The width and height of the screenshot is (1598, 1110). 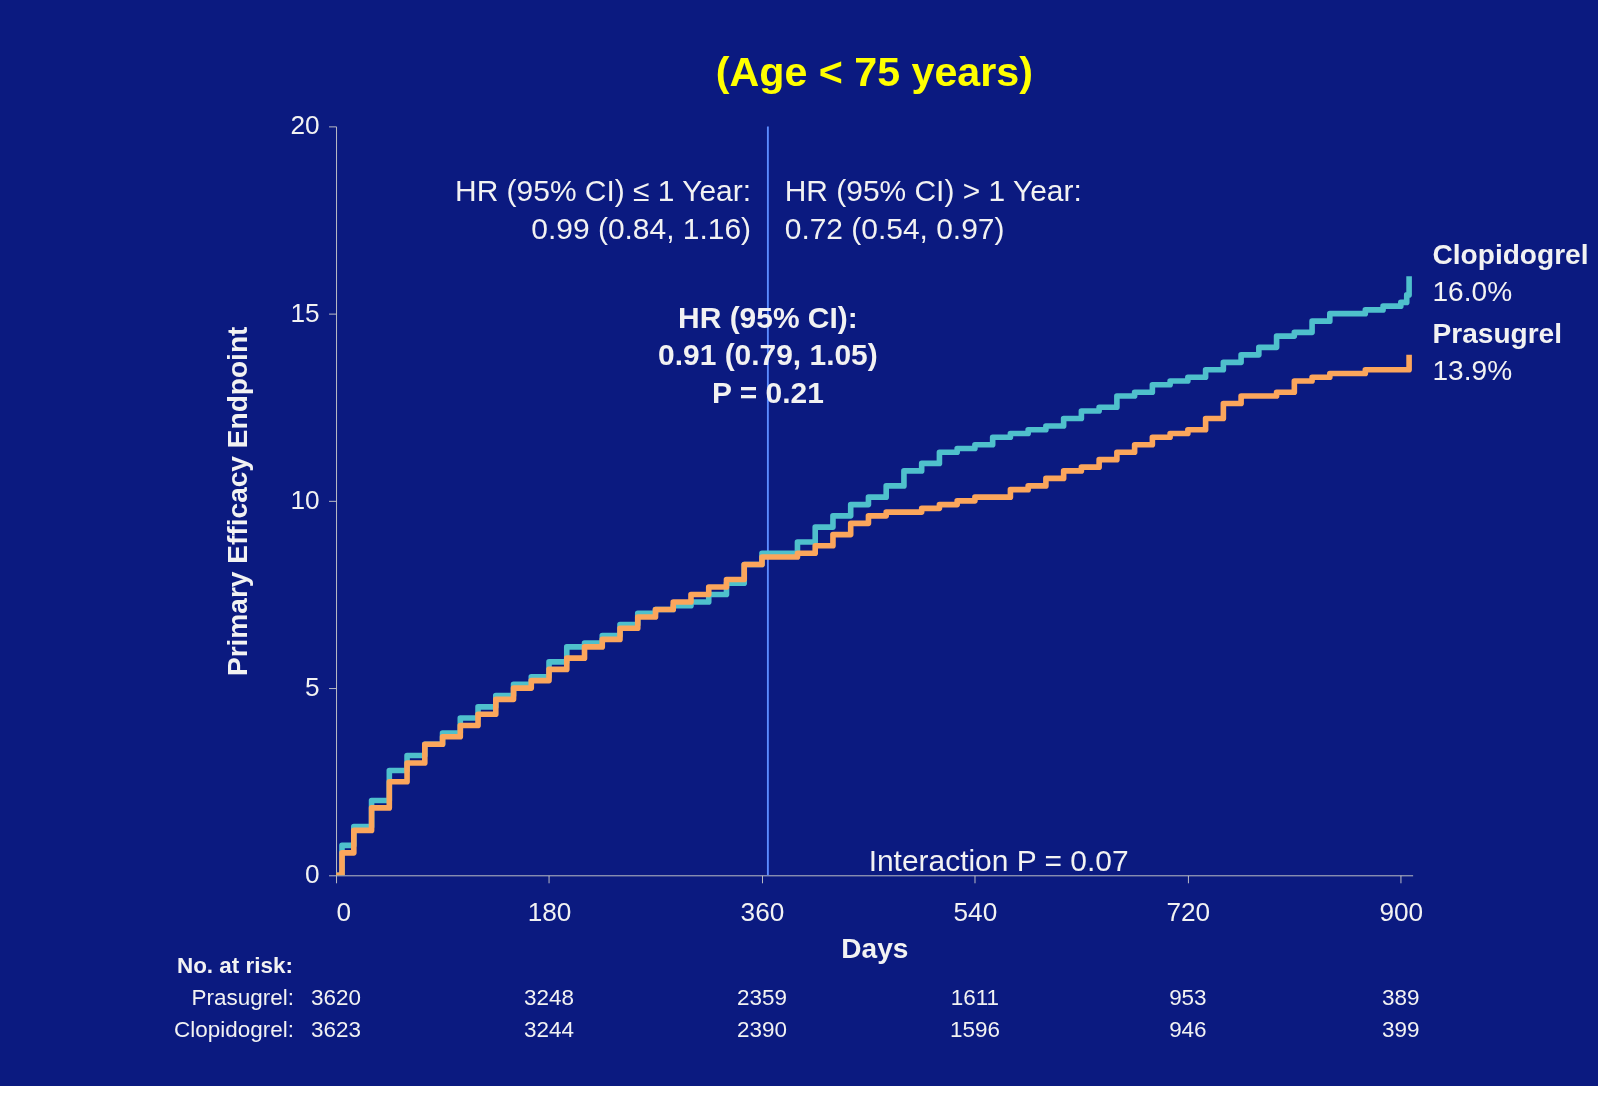 What do you see at coordinates (1401, 911) in the screenshot?
I see `x-tick-label: 900` at bounding box center [1401, 911].